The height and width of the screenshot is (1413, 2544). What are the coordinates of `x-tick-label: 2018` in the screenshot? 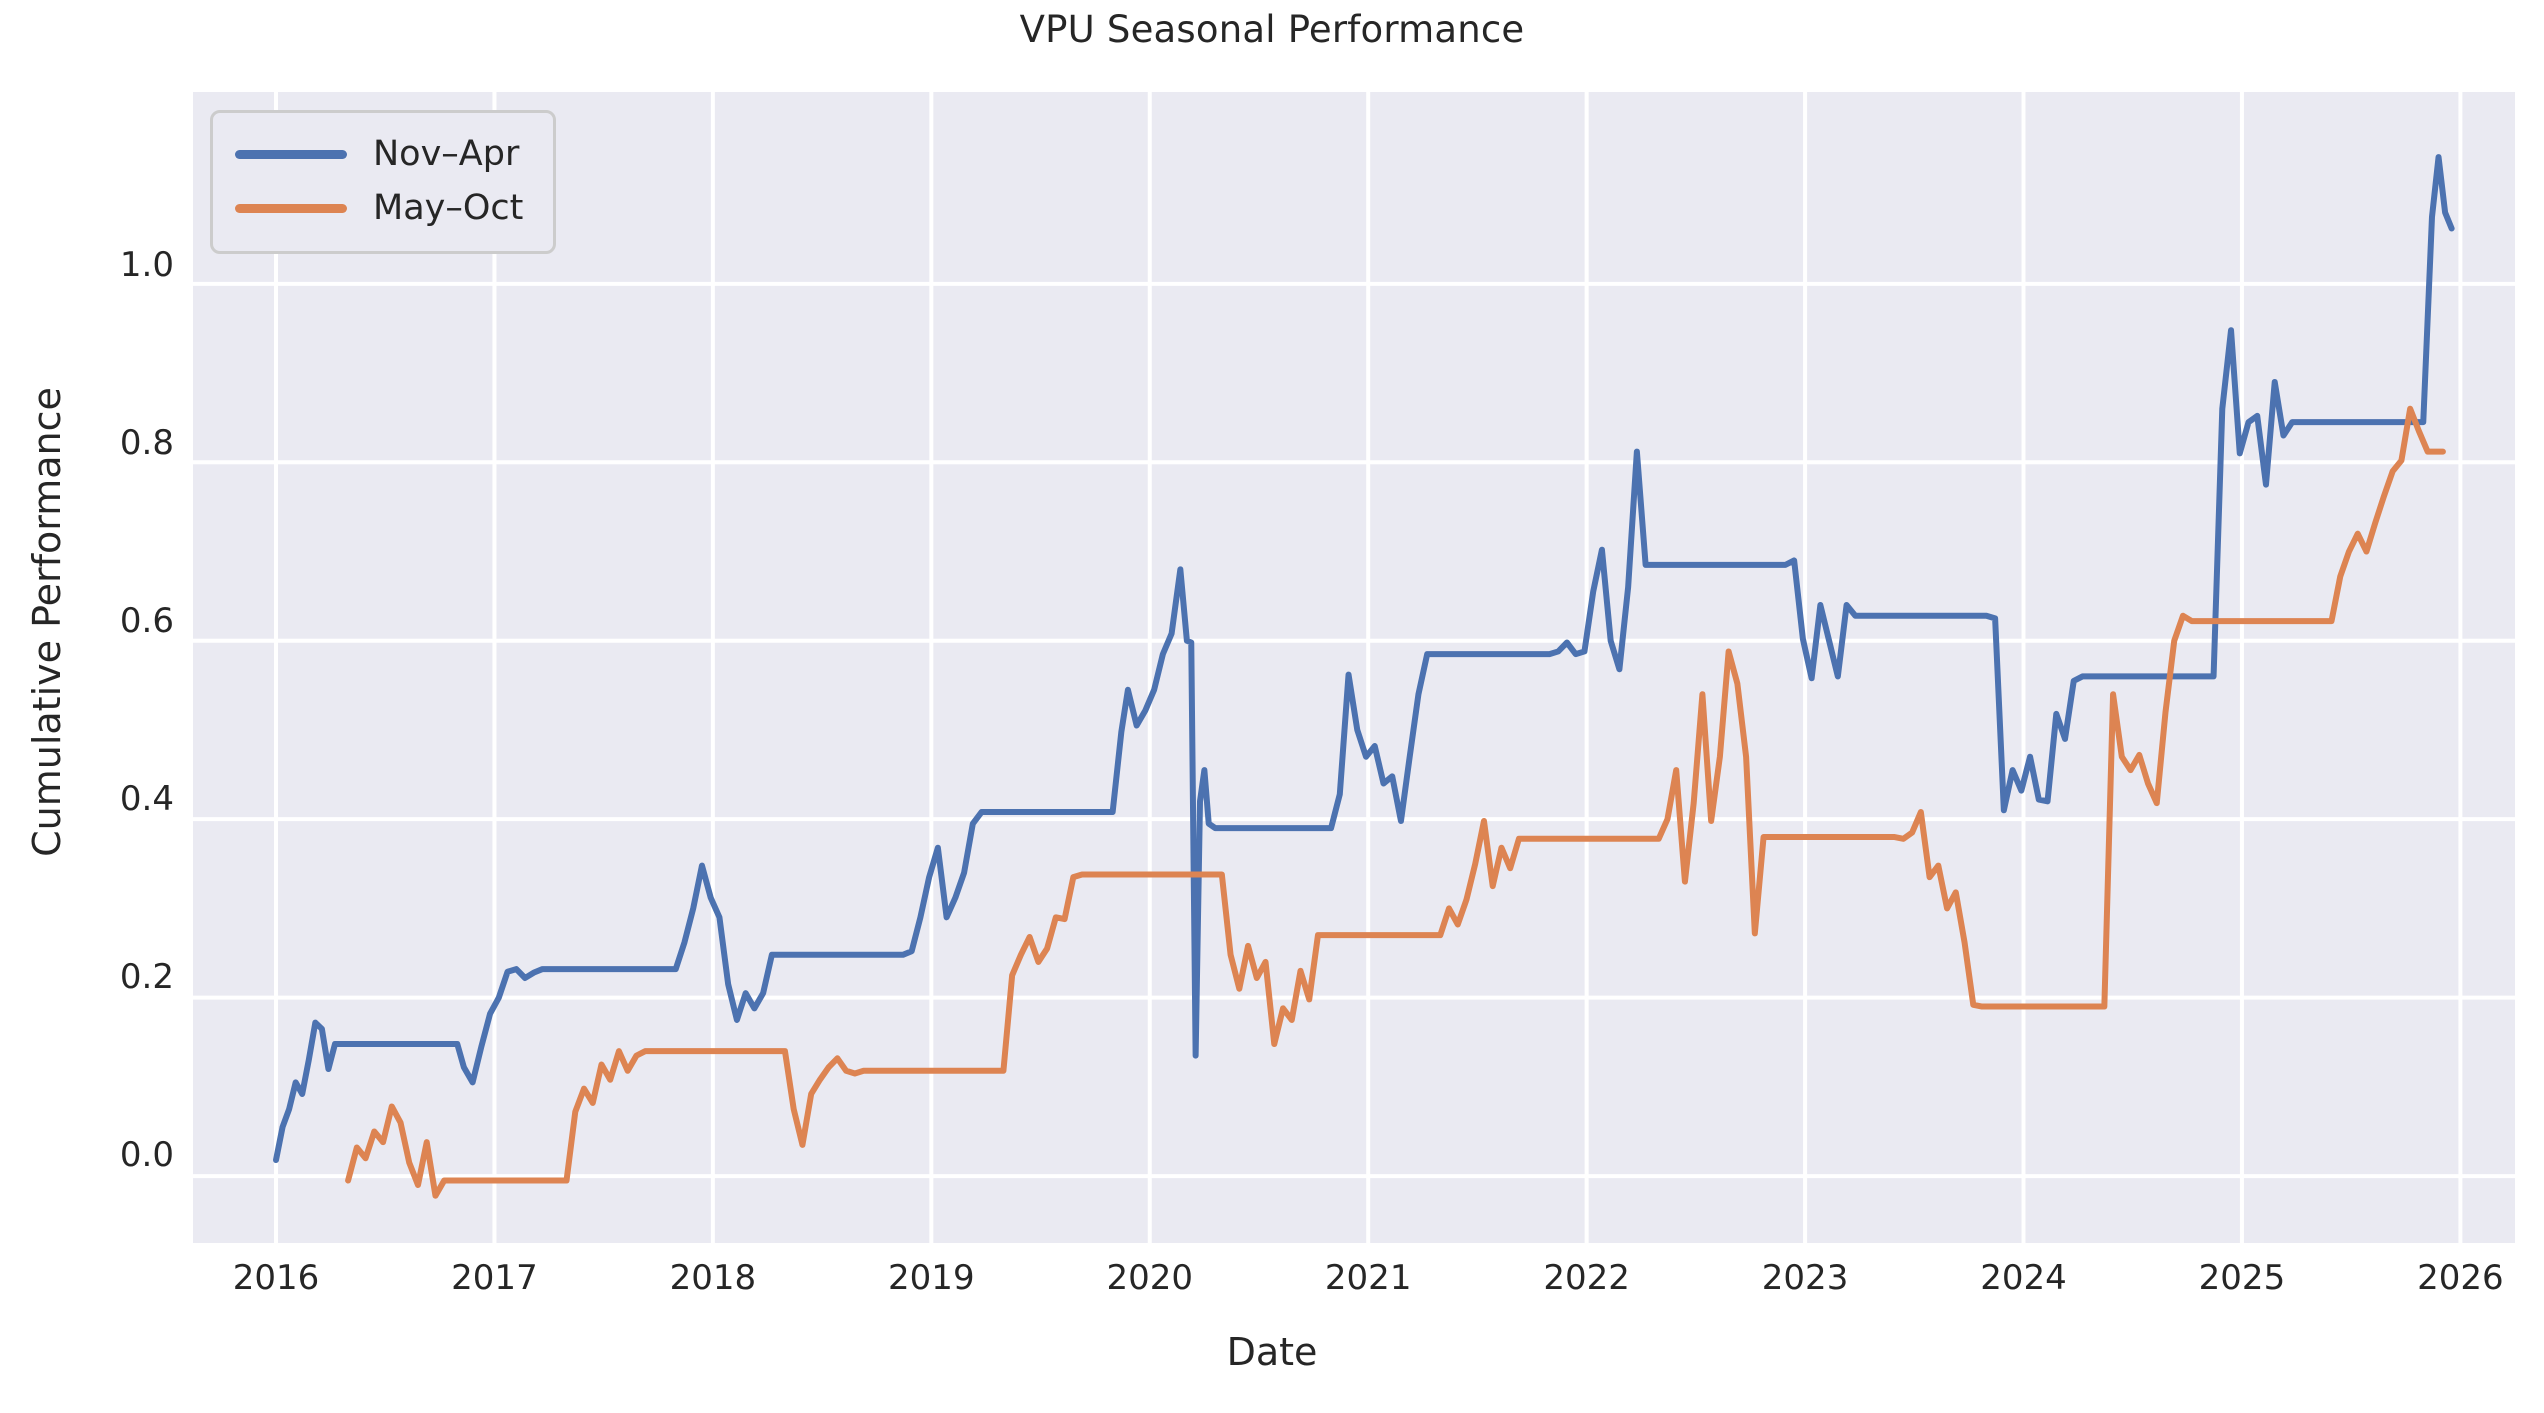 It's located at (713, 1278).